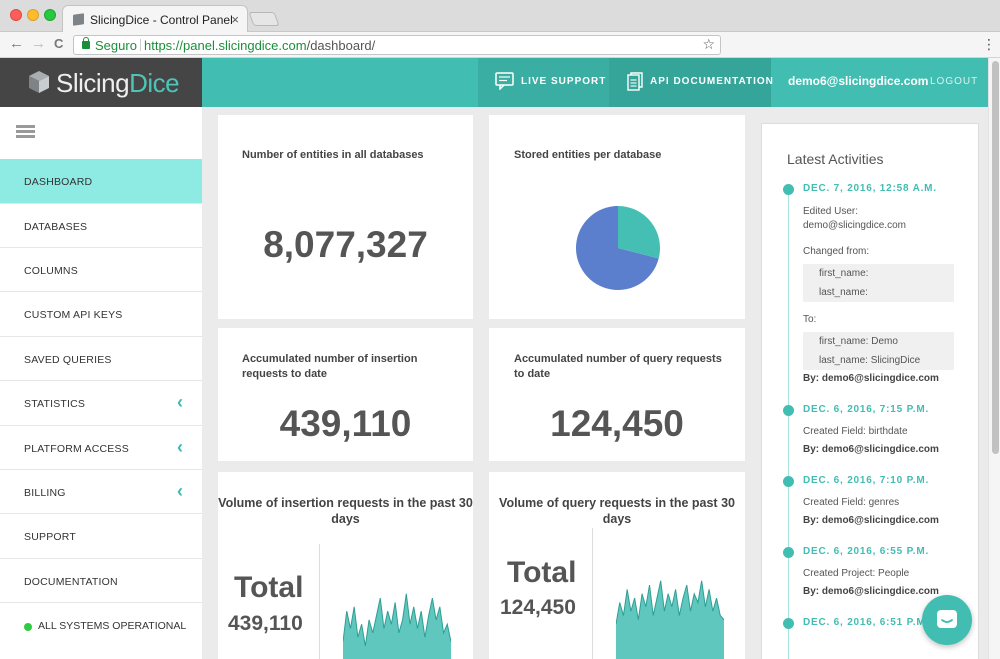 This screenshot has width=1000, height=659. What do you see at coordinates (101, 580) in the screenshot?
I see `sidebar-item-documentation: DOCUMENTATION` at bounding box center [101, 580].